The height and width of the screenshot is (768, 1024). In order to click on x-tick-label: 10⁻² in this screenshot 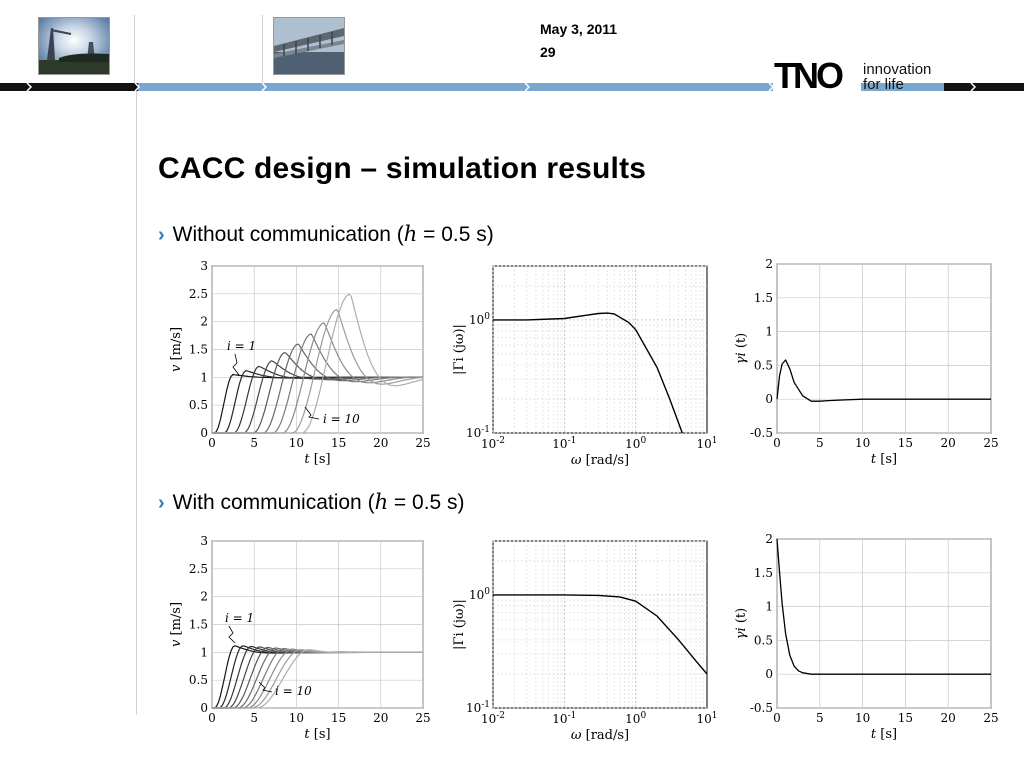, I will do `click(493, 718)`.